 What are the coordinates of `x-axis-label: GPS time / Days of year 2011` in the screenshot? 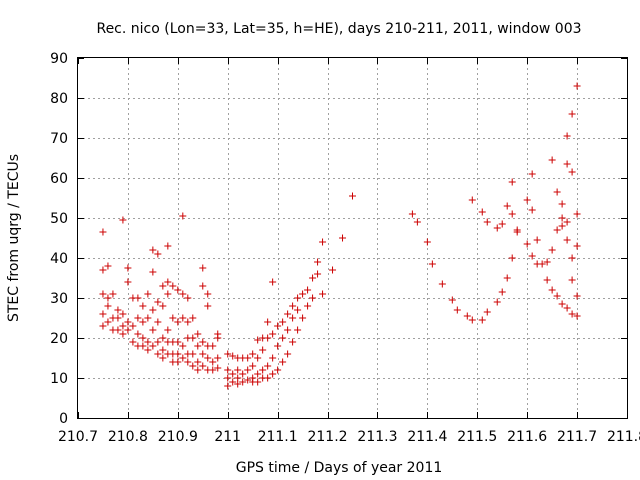 It's located at (339, 468).